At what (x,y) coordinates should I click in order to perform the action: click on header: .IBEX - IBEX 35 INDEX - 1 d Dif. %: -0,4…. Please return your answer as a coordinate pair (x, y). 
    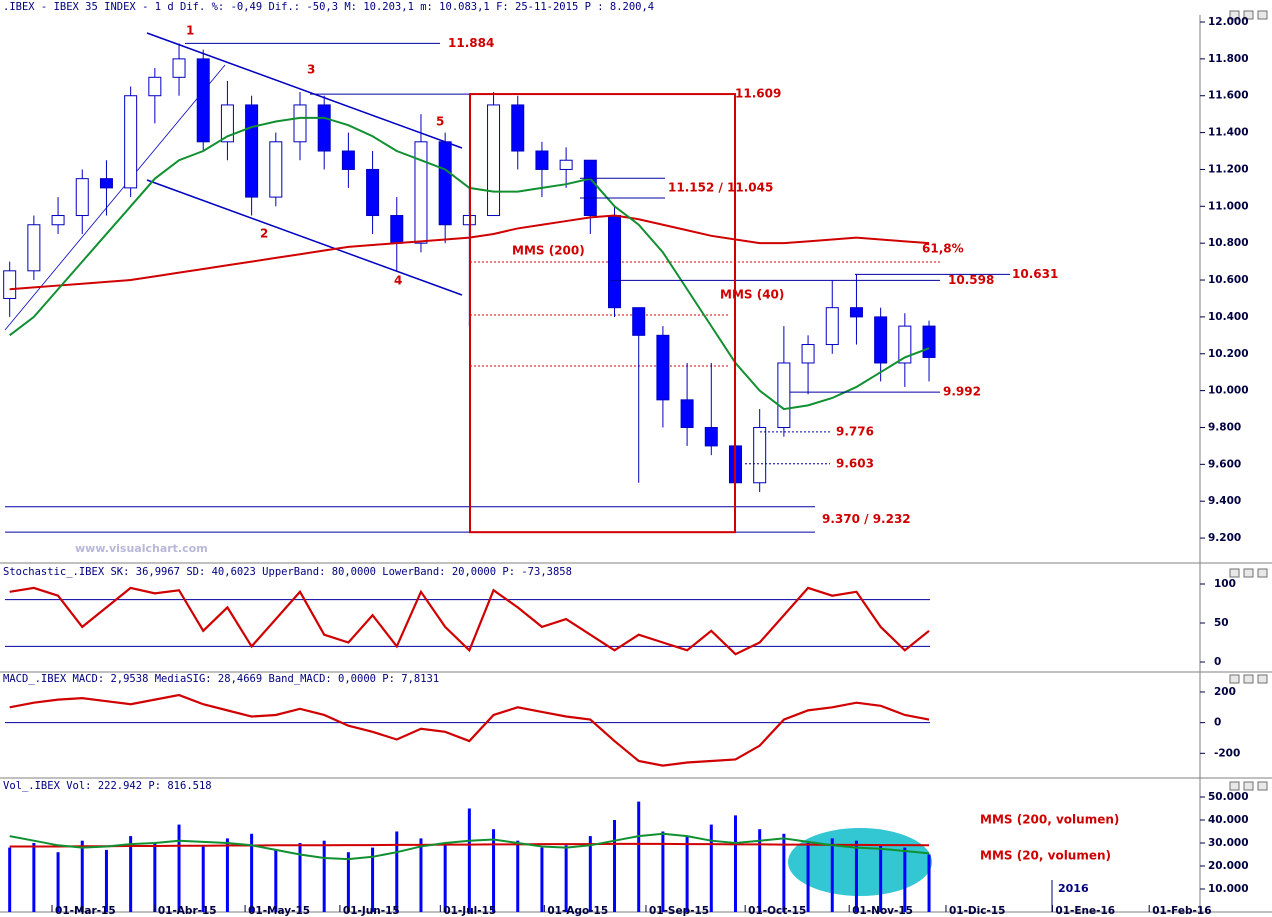
    Looking at the image, I should click on (328, 7).